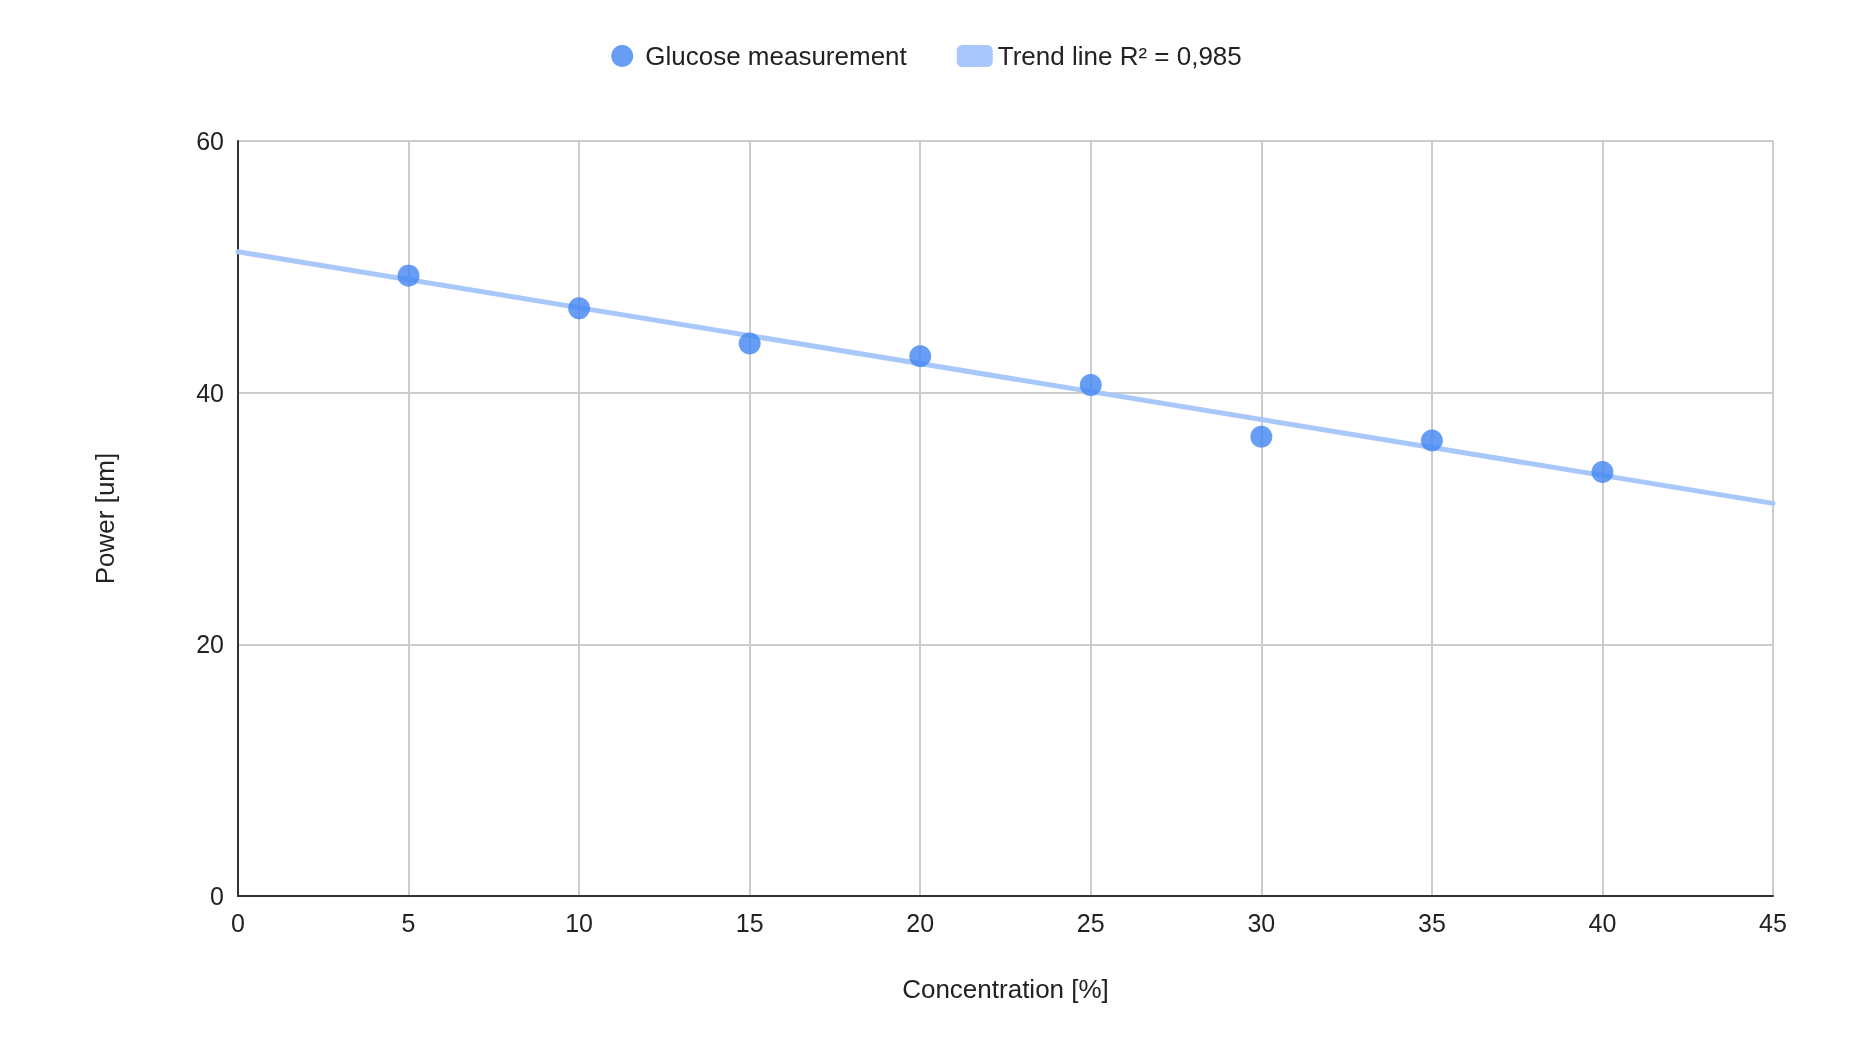  What do you see at coordinates (1431, 922) in the screenshot?
I see `x-tick-label: 35` at bounding box center [1431, 922].